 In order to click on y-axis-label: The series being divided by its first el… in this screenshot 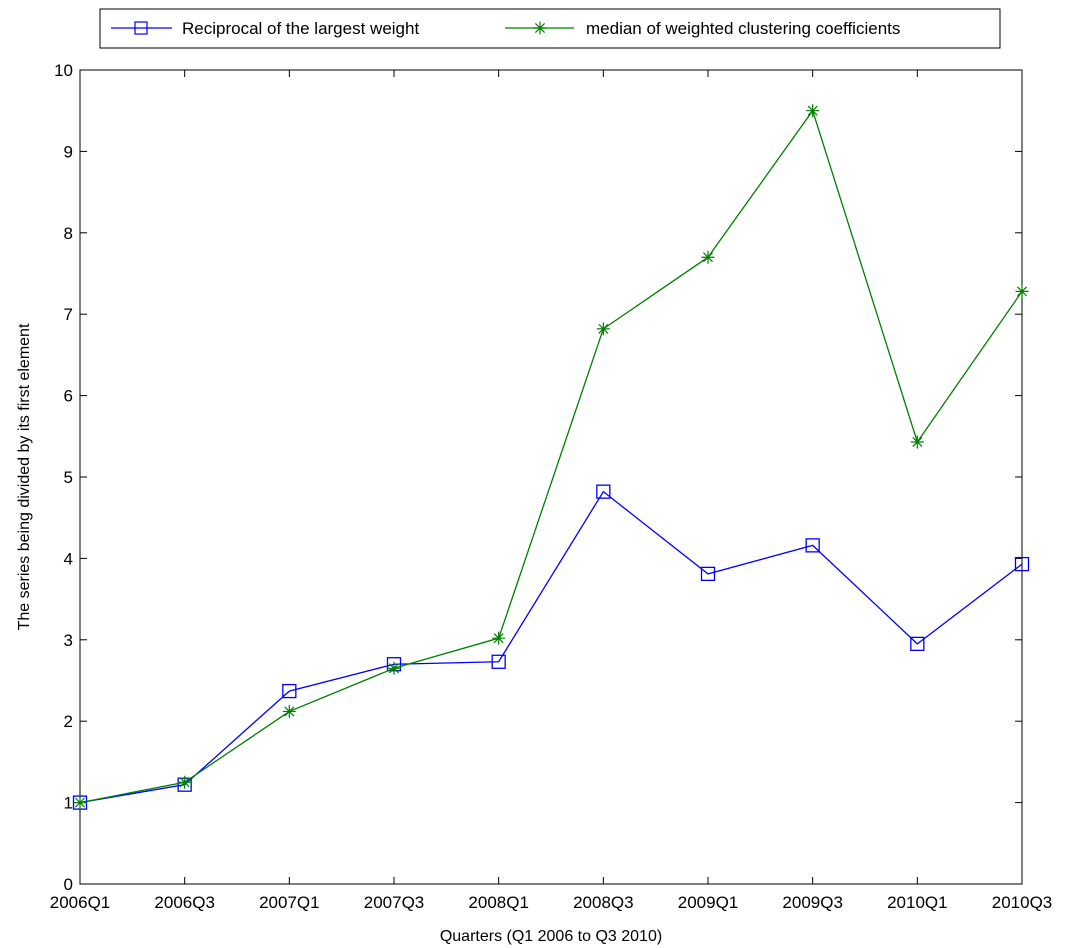, I will do `click(24, 476)`.